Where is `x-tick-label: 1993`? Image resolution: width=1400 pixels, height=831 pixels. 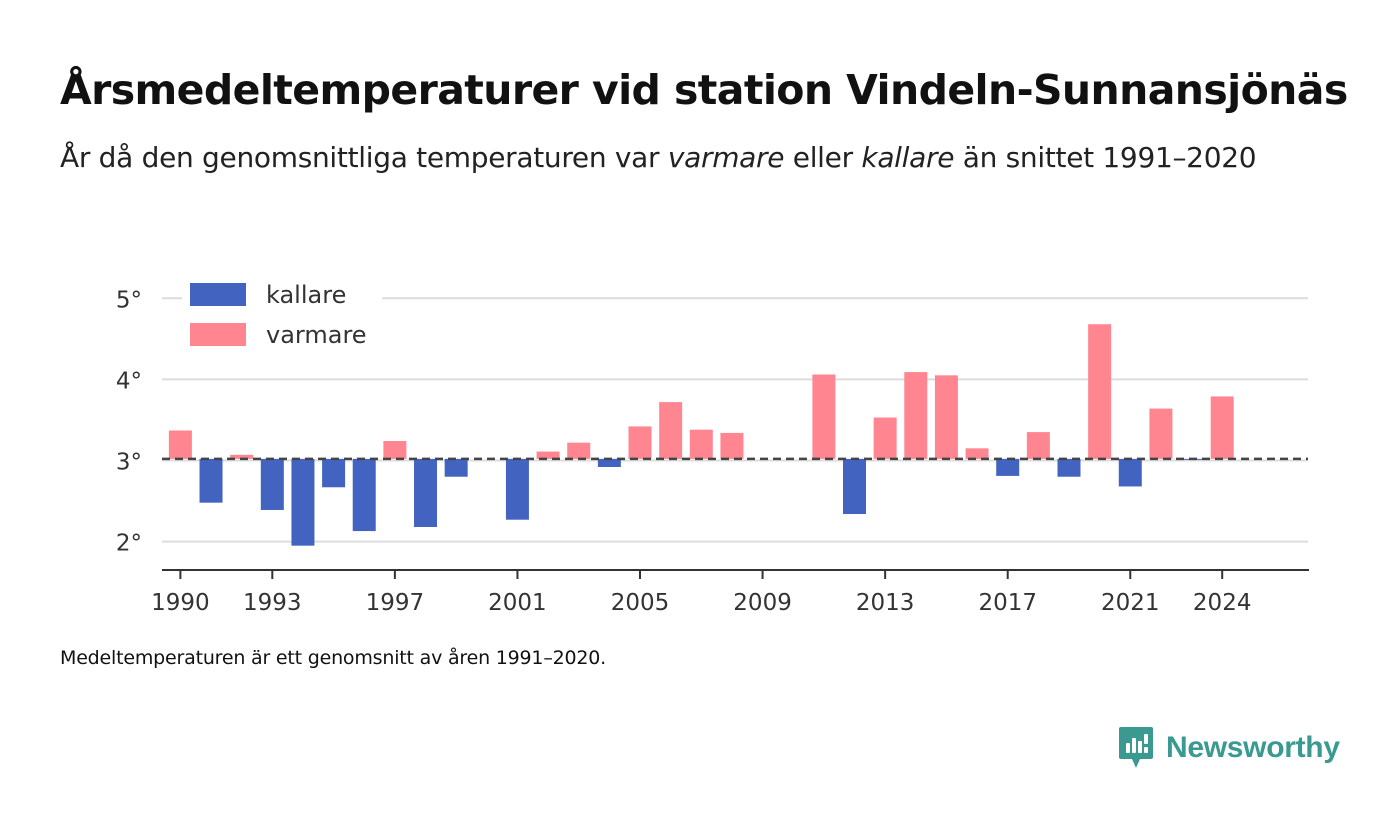 x-tick-label: 1993 is located at coordinates (272, 603).